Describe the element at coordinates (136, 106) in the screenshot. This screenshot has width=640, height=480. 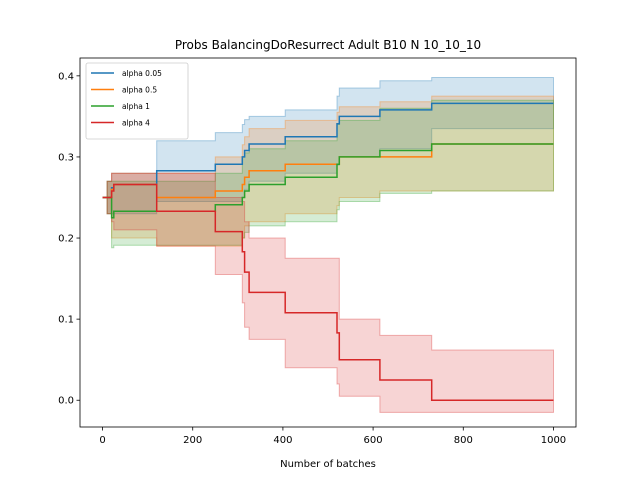
I see `legend-label: alpha 1` at that location.